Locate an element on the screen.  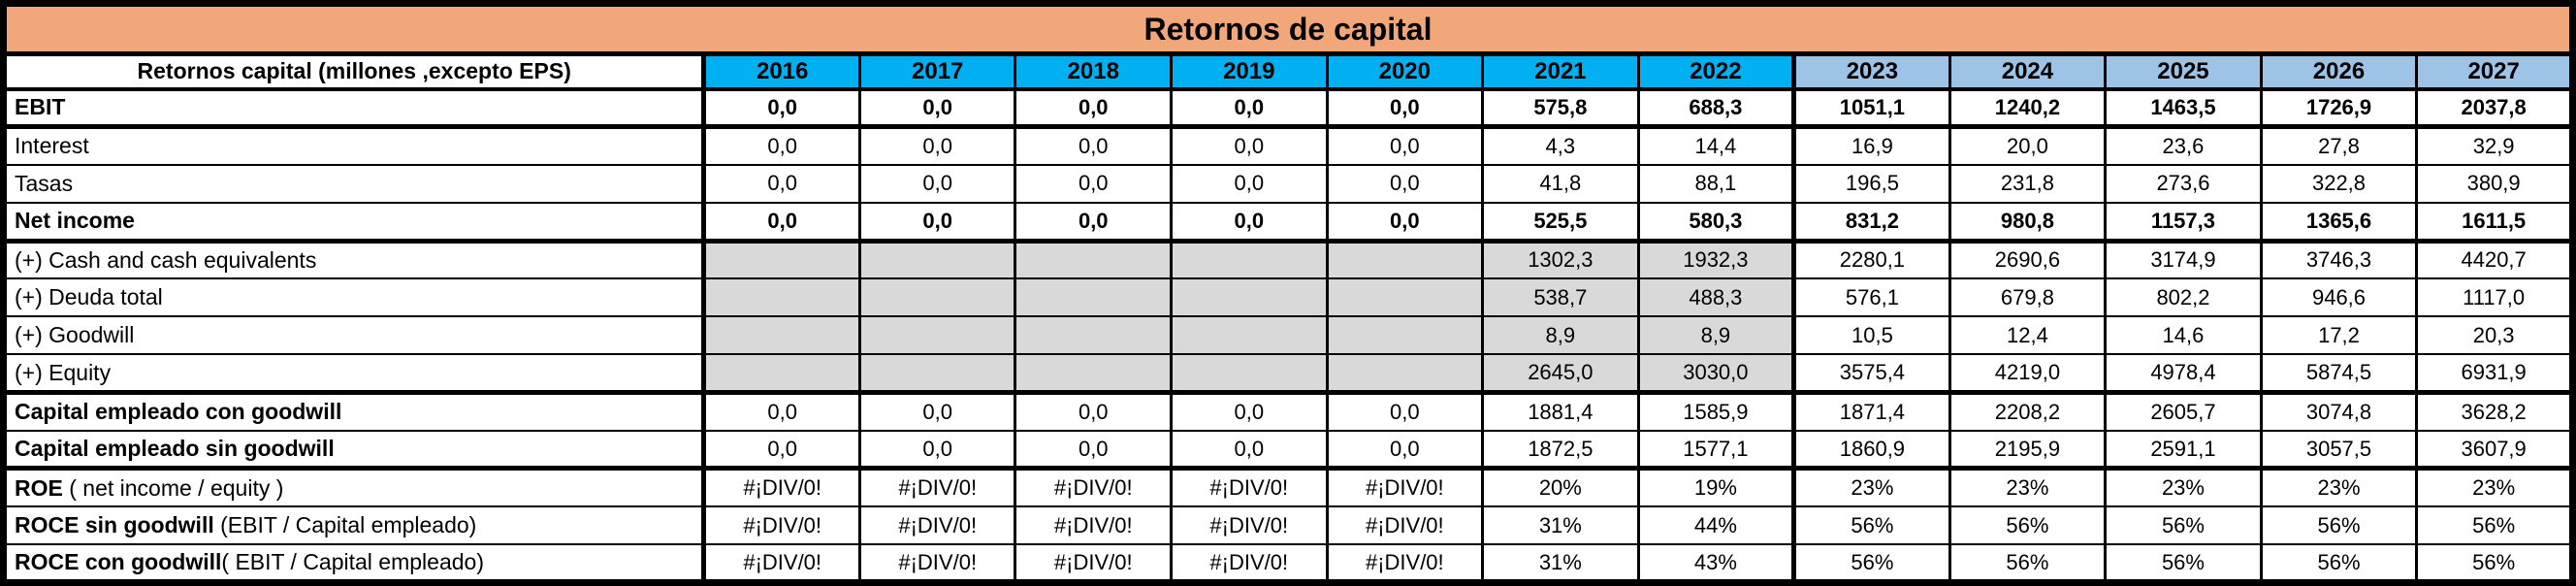
cell: 980,8 is located at coordinates (2028, 222).